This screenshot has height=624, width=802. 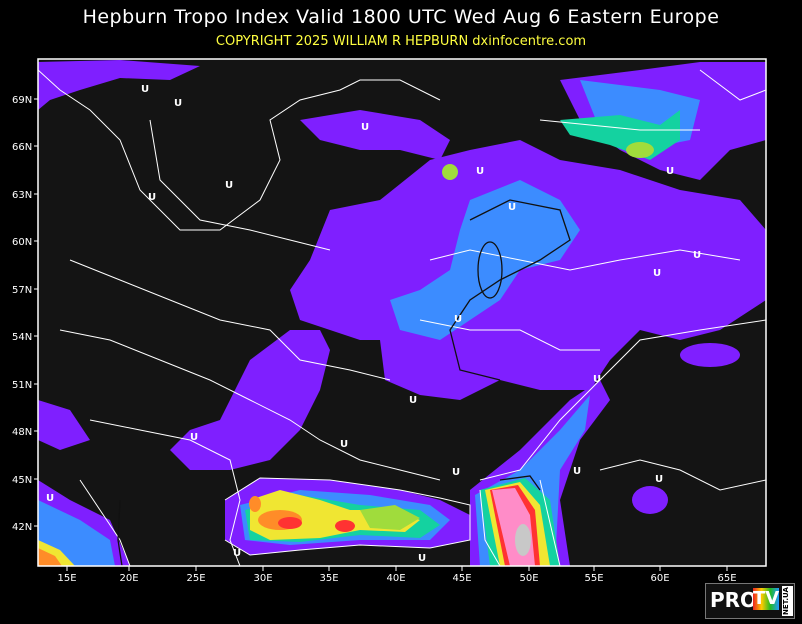 I want to click on green-region-north, so click(x=450, y=172).